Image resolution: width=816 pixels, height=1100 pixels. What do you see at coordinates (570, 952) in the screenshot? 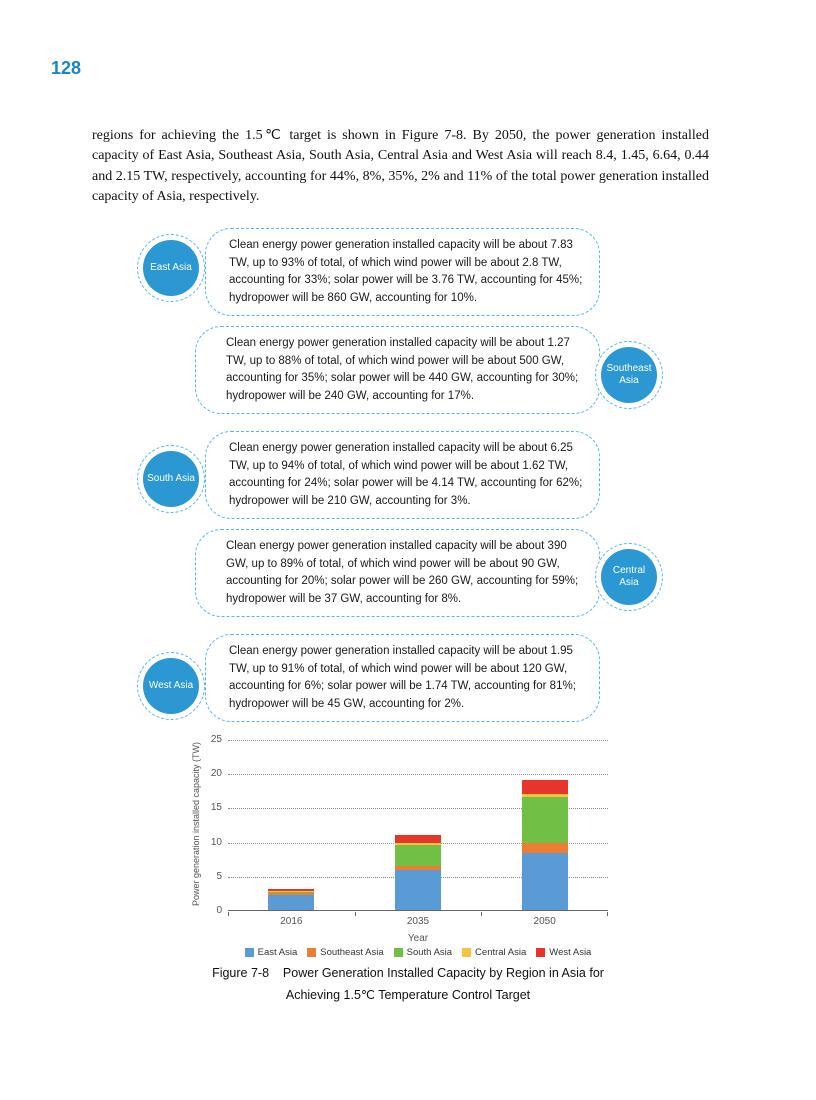
I see `legend-label: West Asia` at bounding box center [570, 952].